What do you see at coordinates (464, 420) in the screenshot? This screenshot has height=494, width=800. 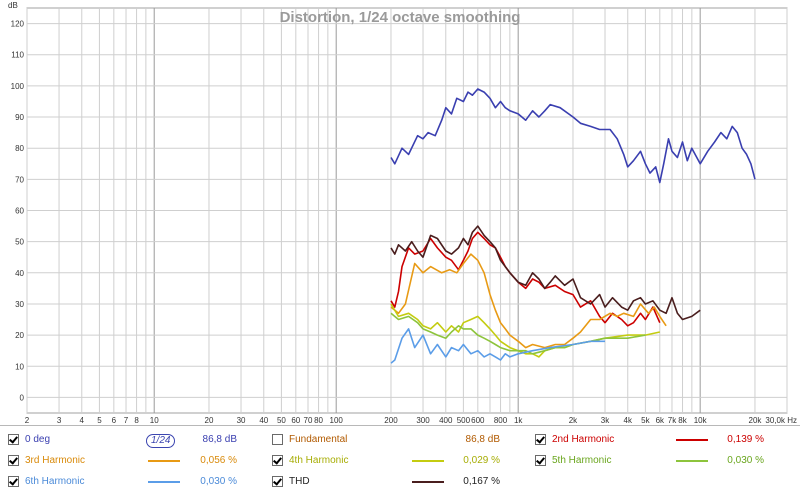 I see `x-tick-label: 500` at bounding box center [464, 420].